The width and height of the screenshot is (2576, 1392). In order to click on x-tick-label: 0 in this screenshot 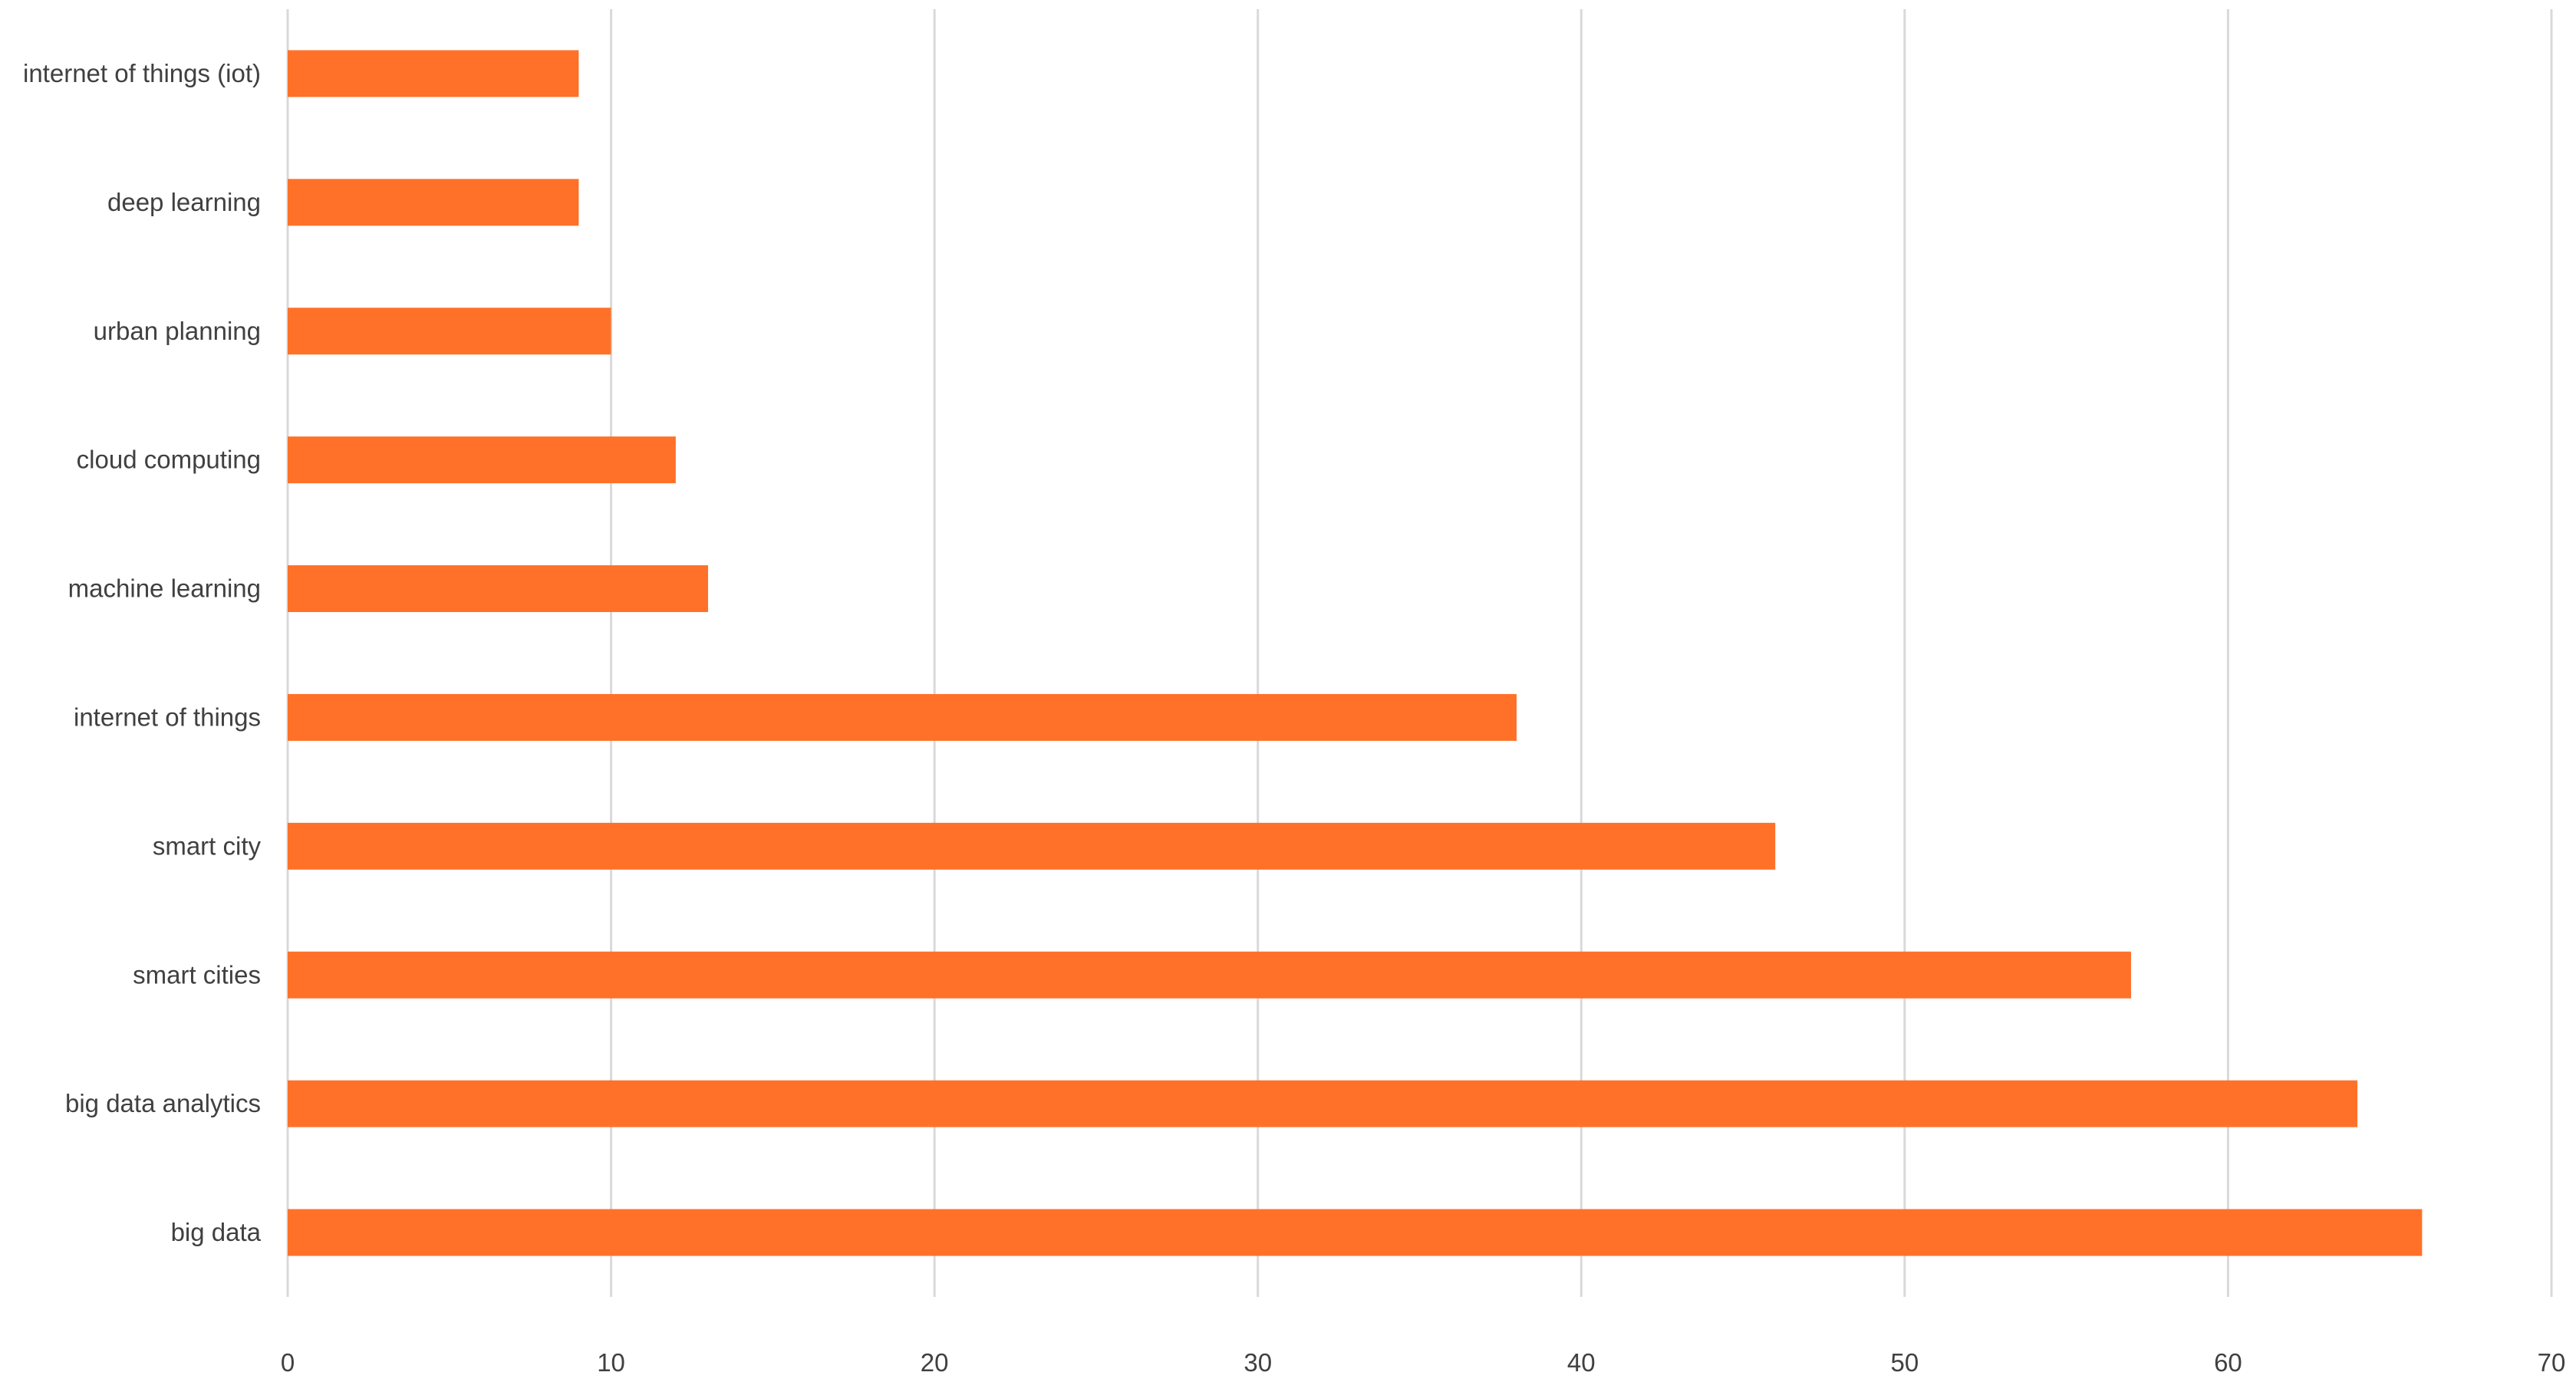, I will do `click(288, 1363)`.